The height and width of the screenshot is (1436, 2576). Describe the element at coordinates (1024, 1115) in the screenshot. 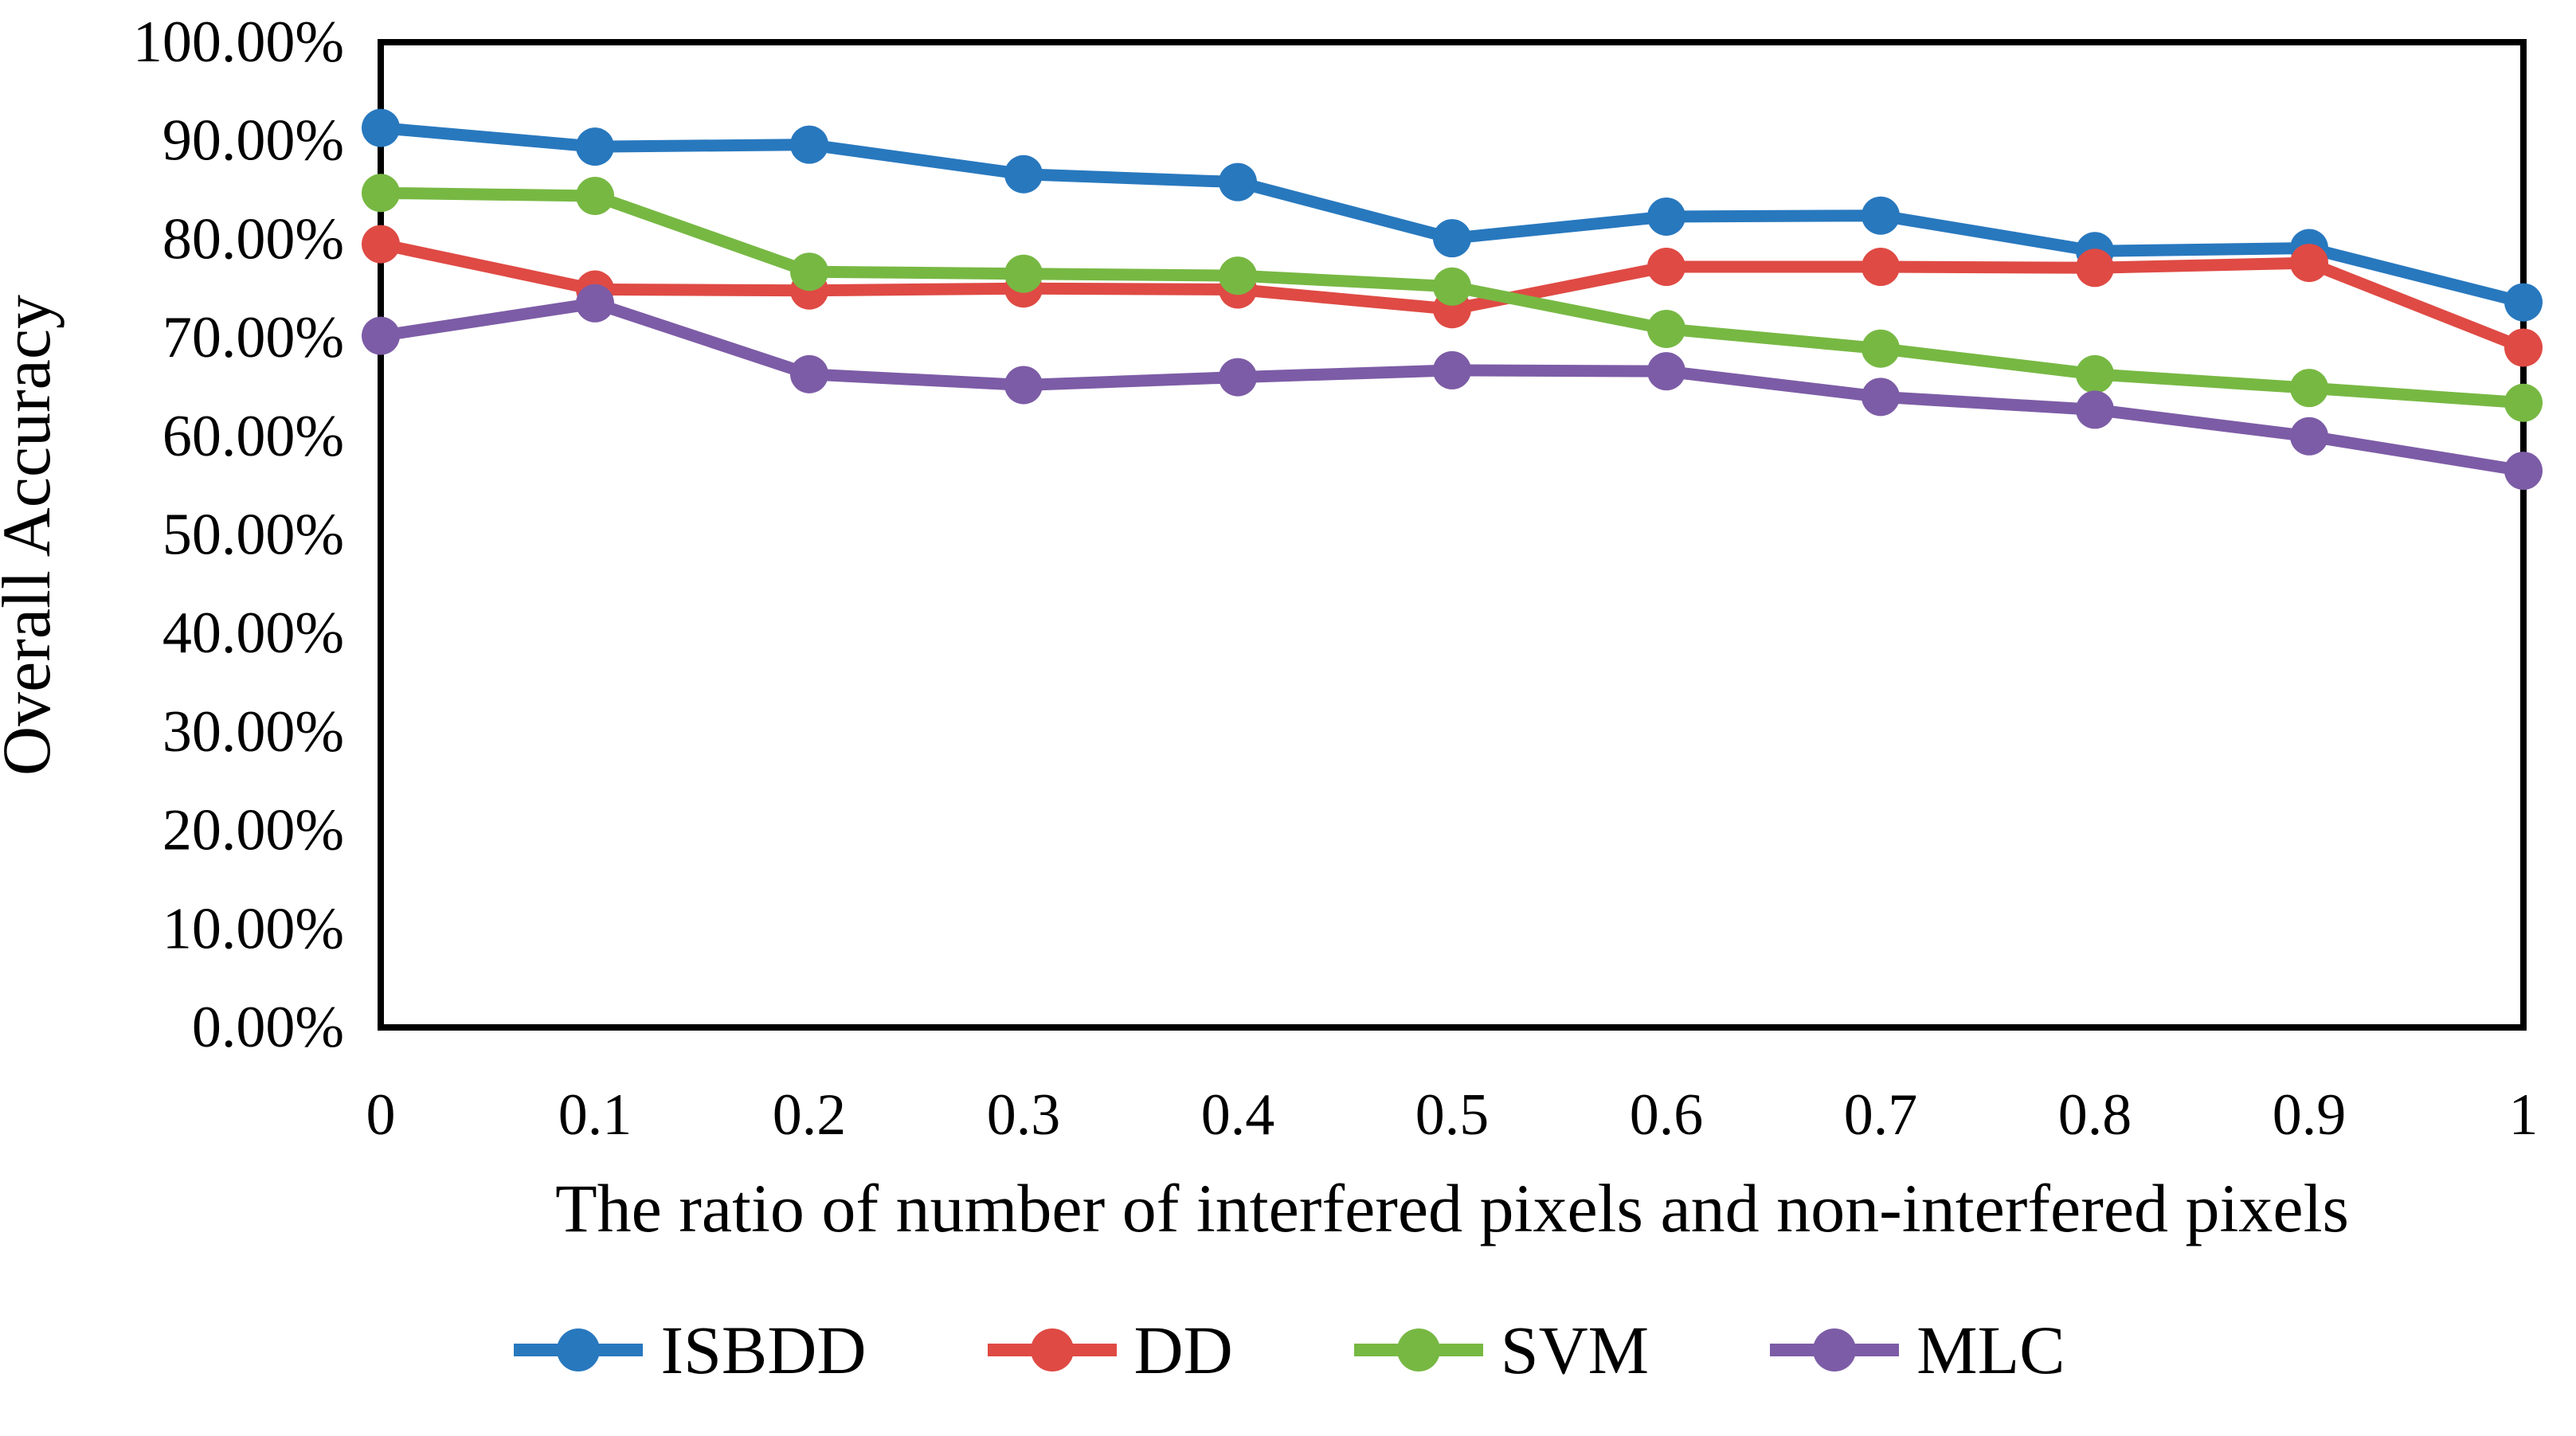

I see `x-tick-label: 0.3` at that location.